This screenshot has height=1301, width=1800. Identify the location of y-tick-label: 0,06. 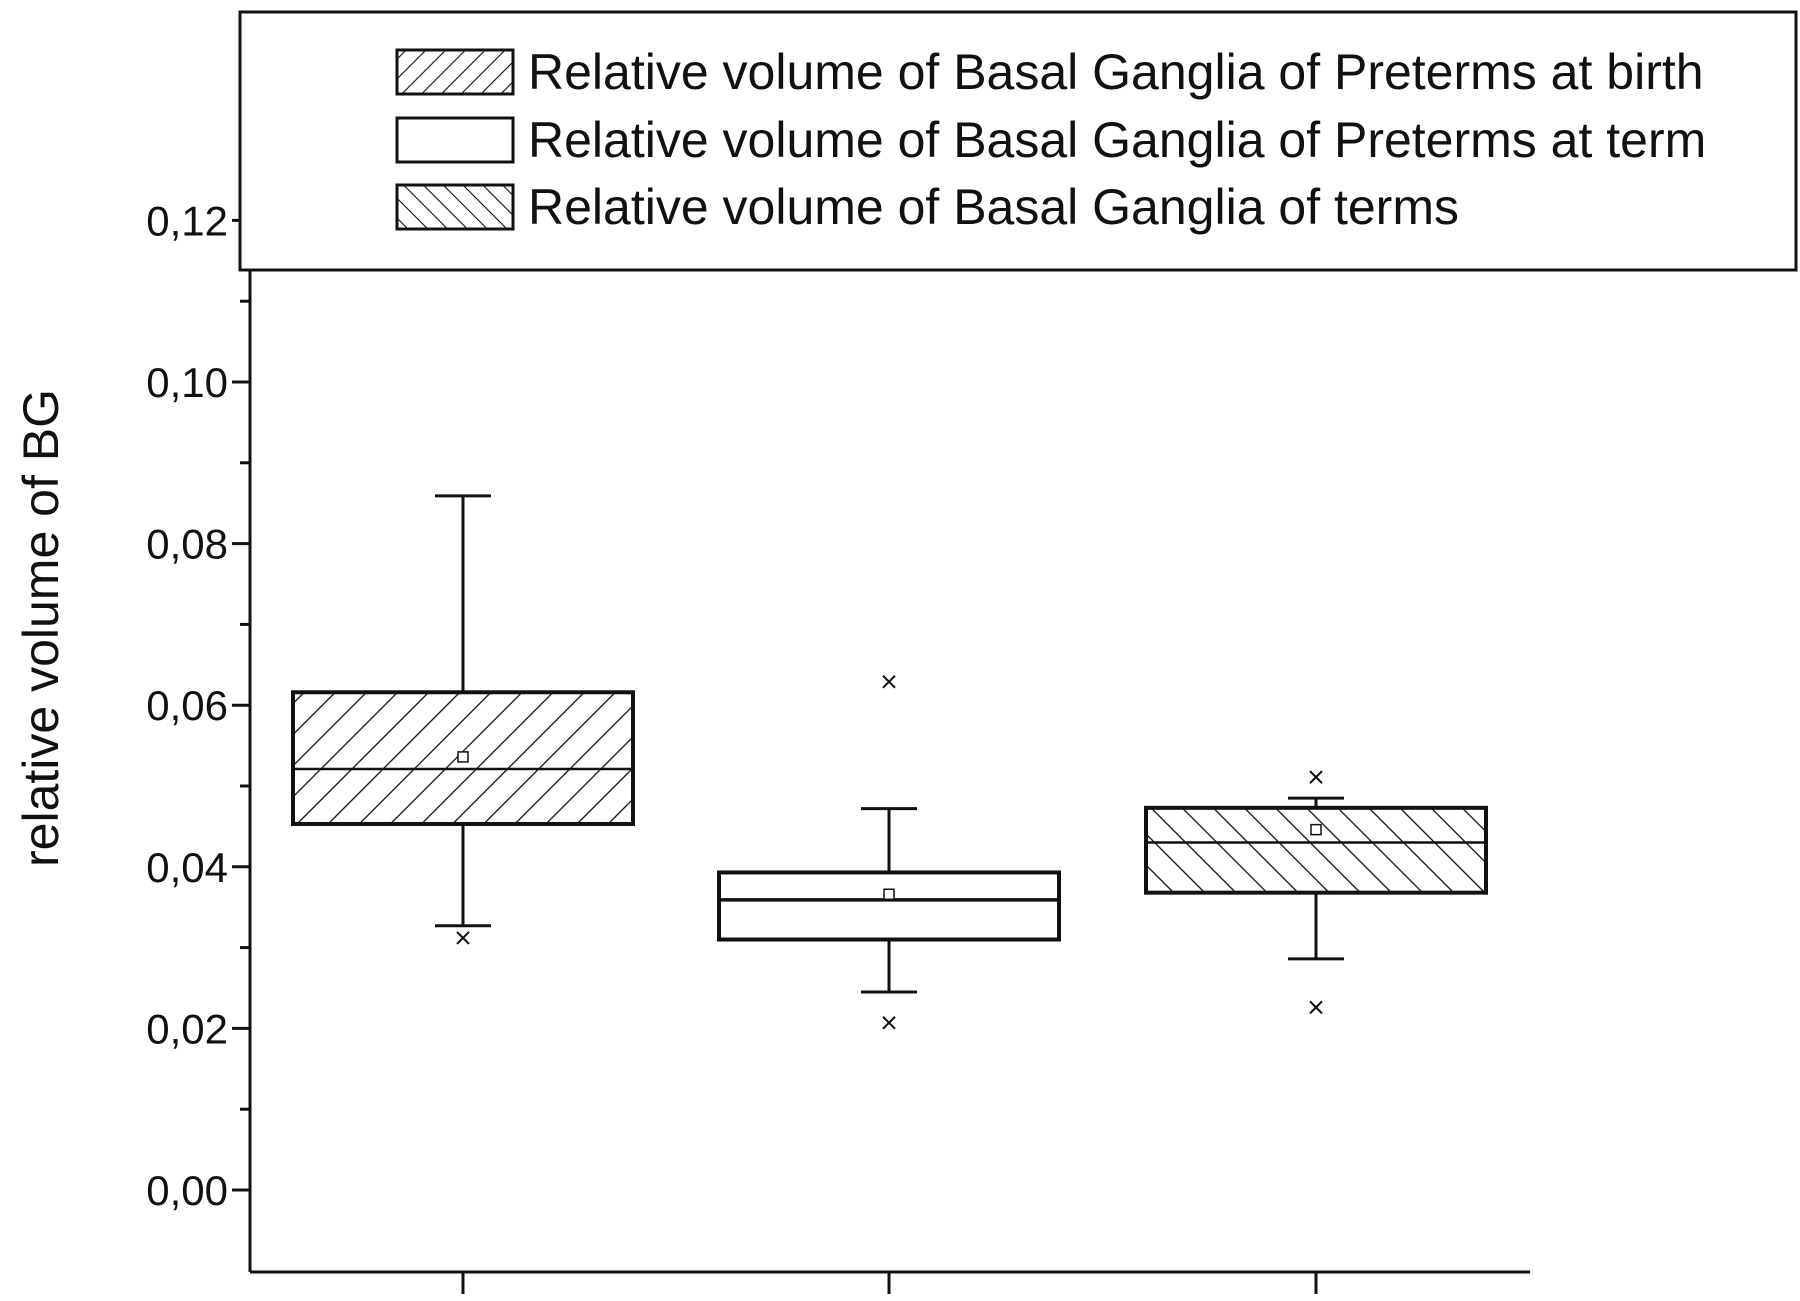
(187, 705).